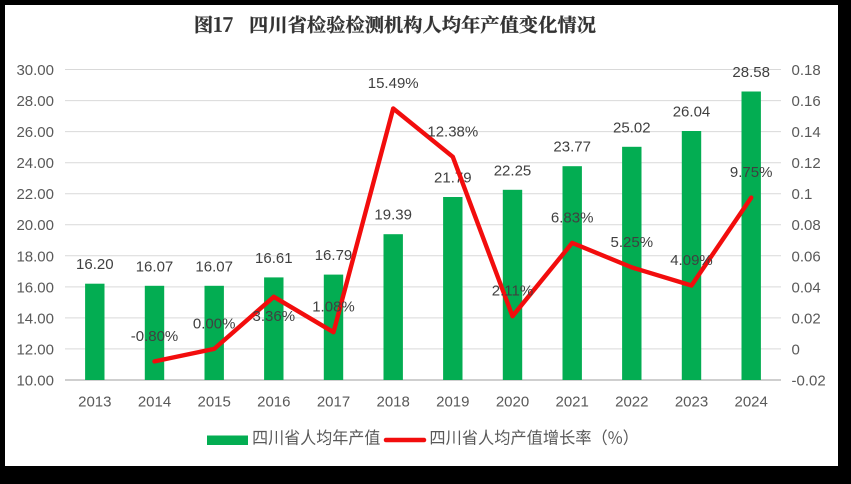 This screenshot has width=851, height=484. I want to click on svg-text: 0.08, so click(806, 225).